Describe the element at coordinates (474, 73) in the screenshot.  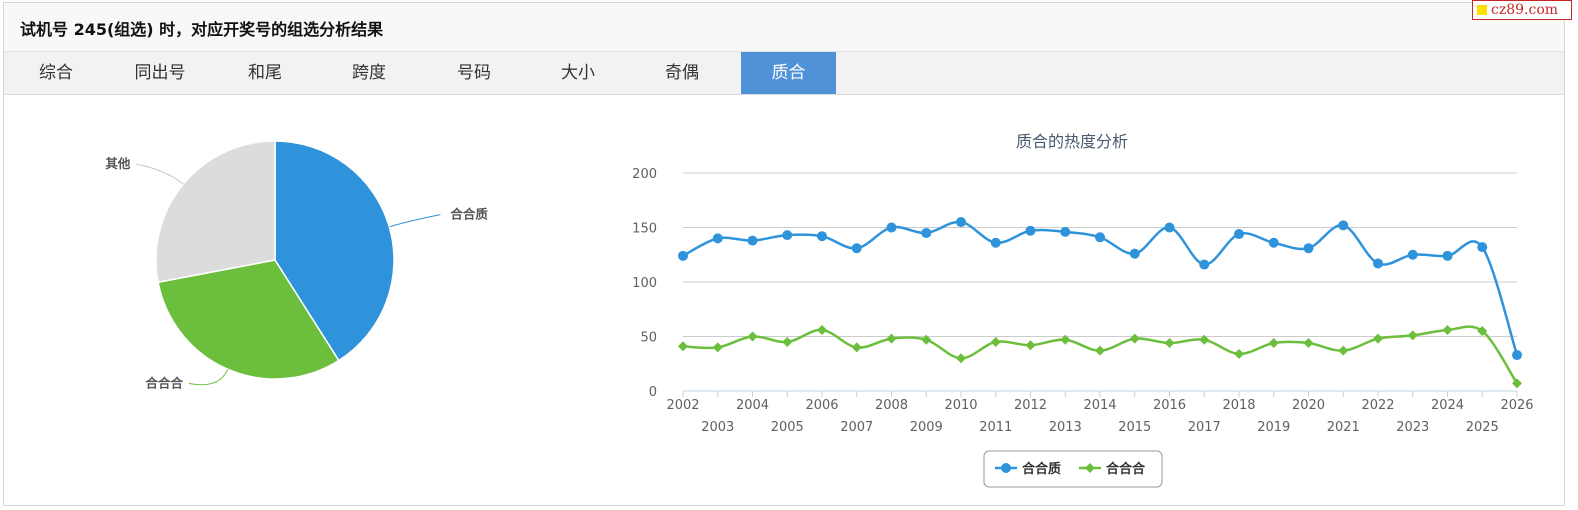
I see `tab-4: 号码` at that location.